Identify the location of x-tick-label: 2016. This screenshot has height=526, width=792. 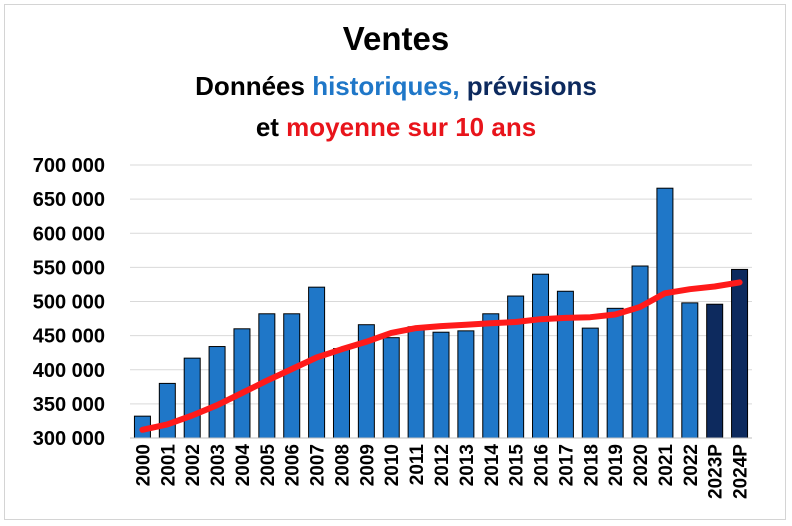
(542, 465).